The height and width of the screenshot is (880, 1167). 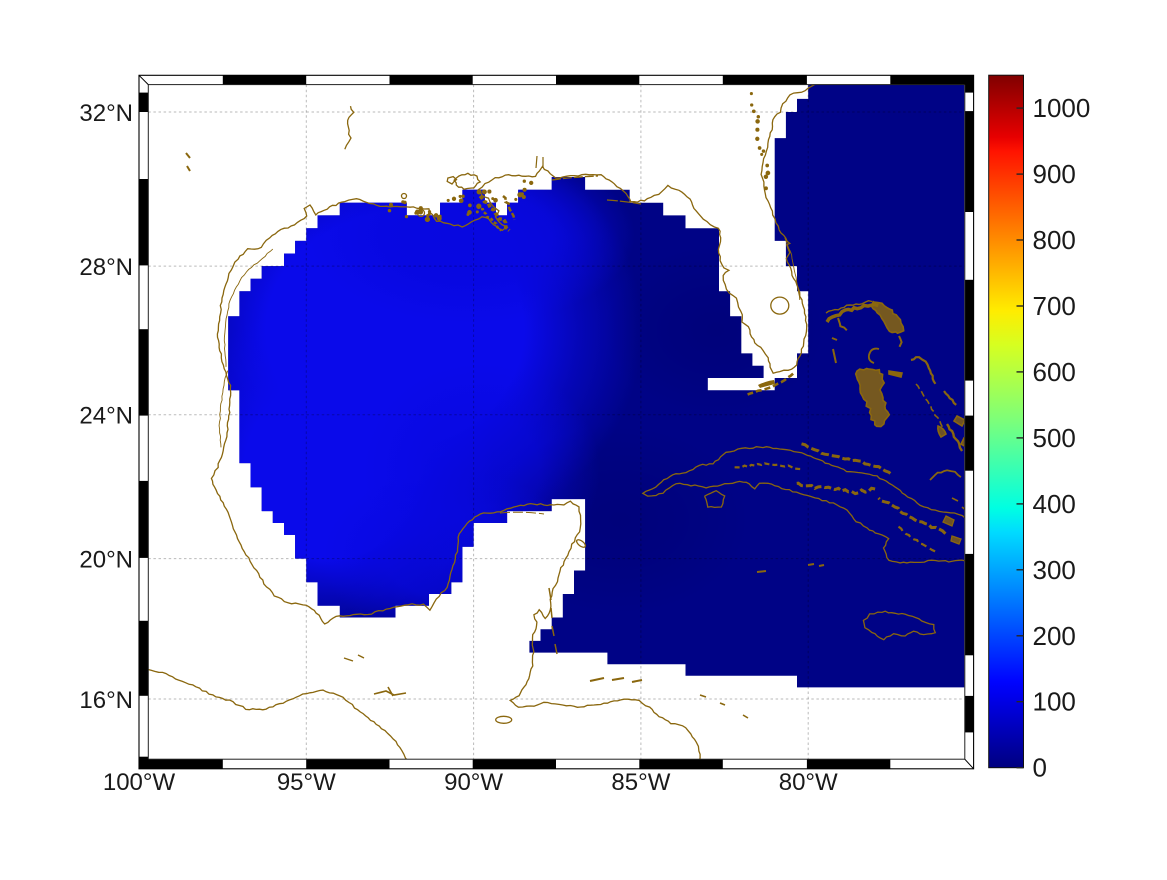 I want to click on svg-text: 700, so click(x=1054, y=306).